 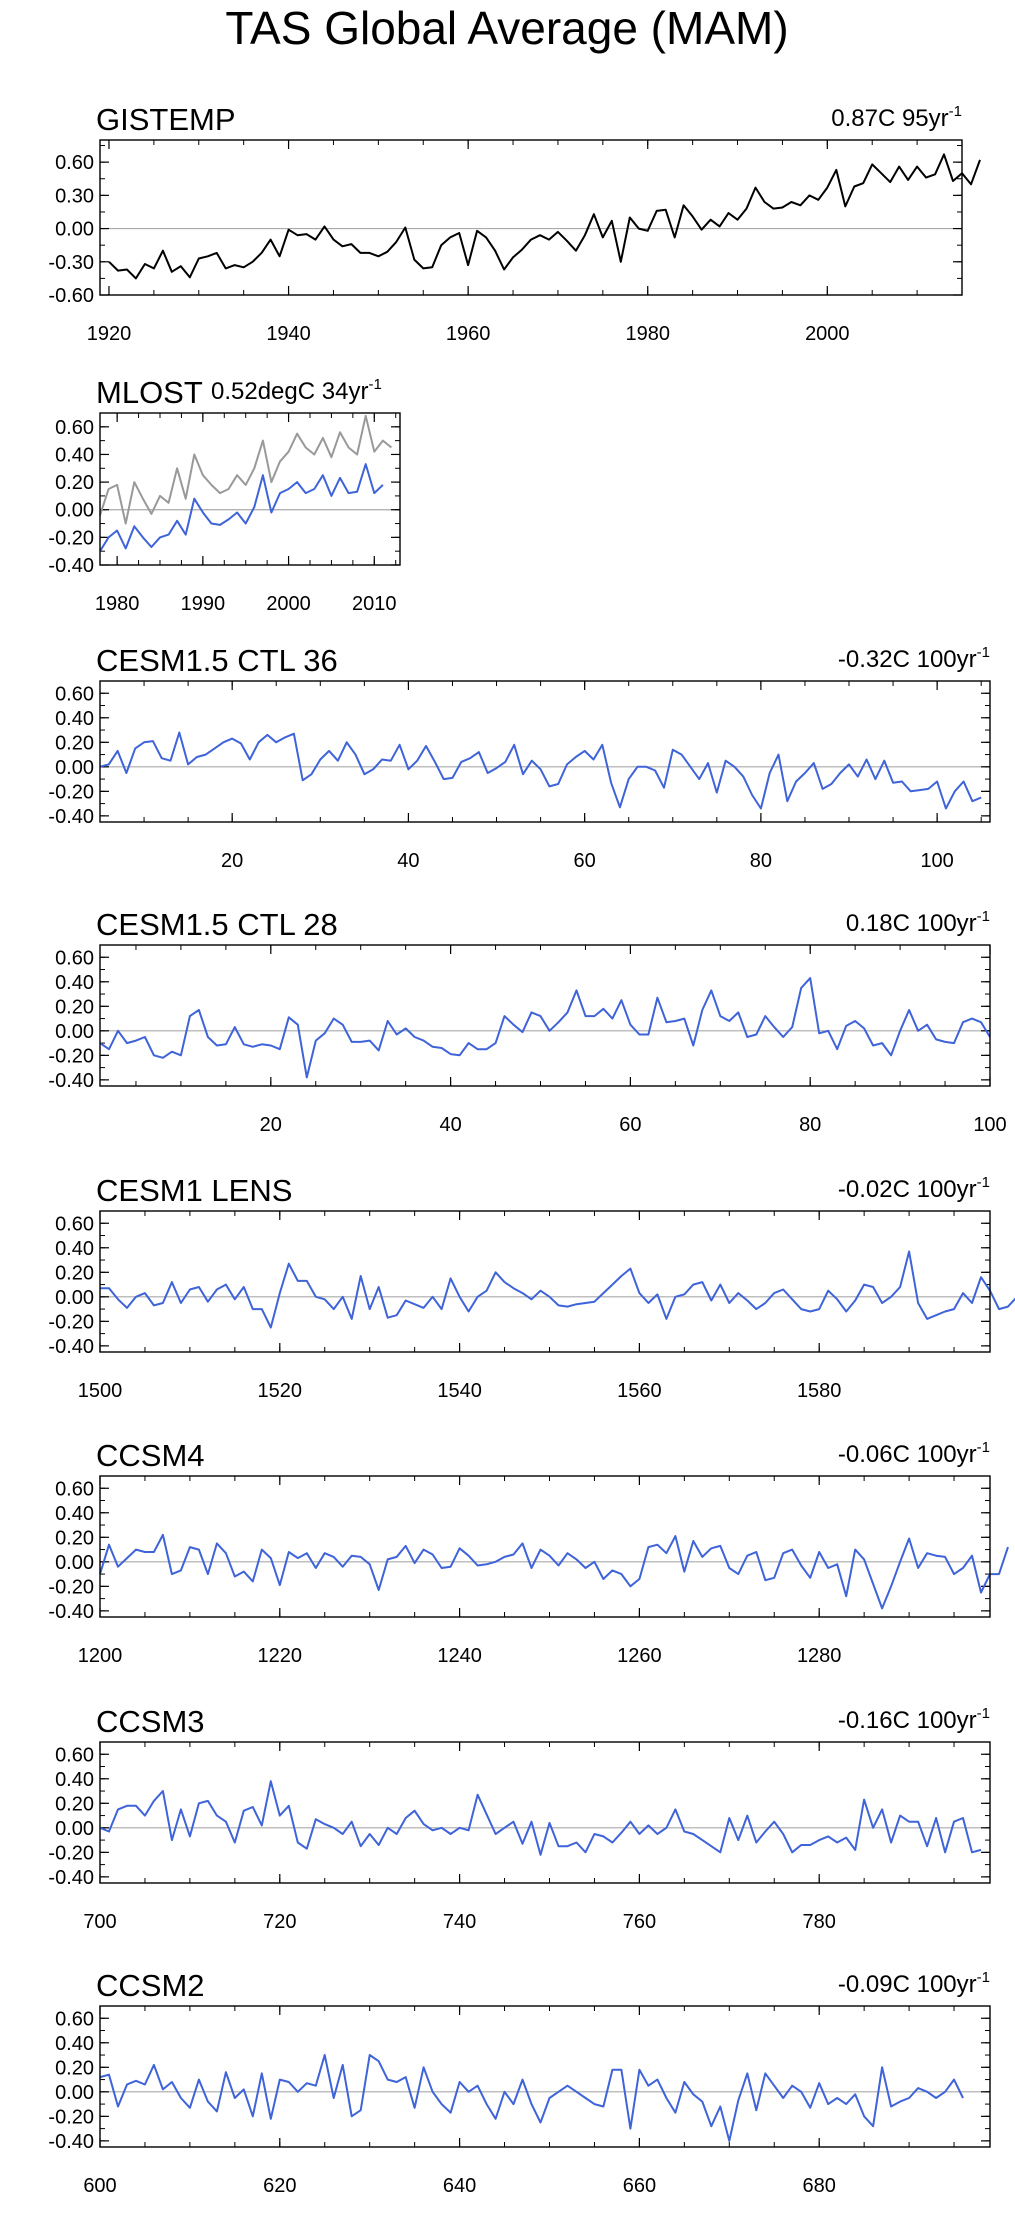 What do you see at coordinates (819, 1656) in the screenshot?
I see `x-tick-label: 1280` at bounding box center [819, 1656].